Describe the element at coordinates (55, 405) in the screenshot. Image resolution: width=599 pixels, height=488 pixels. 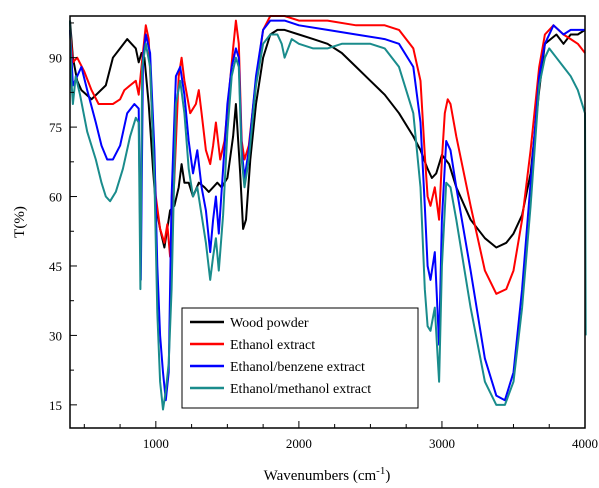
I see `y-tick-label: 15` at that location.